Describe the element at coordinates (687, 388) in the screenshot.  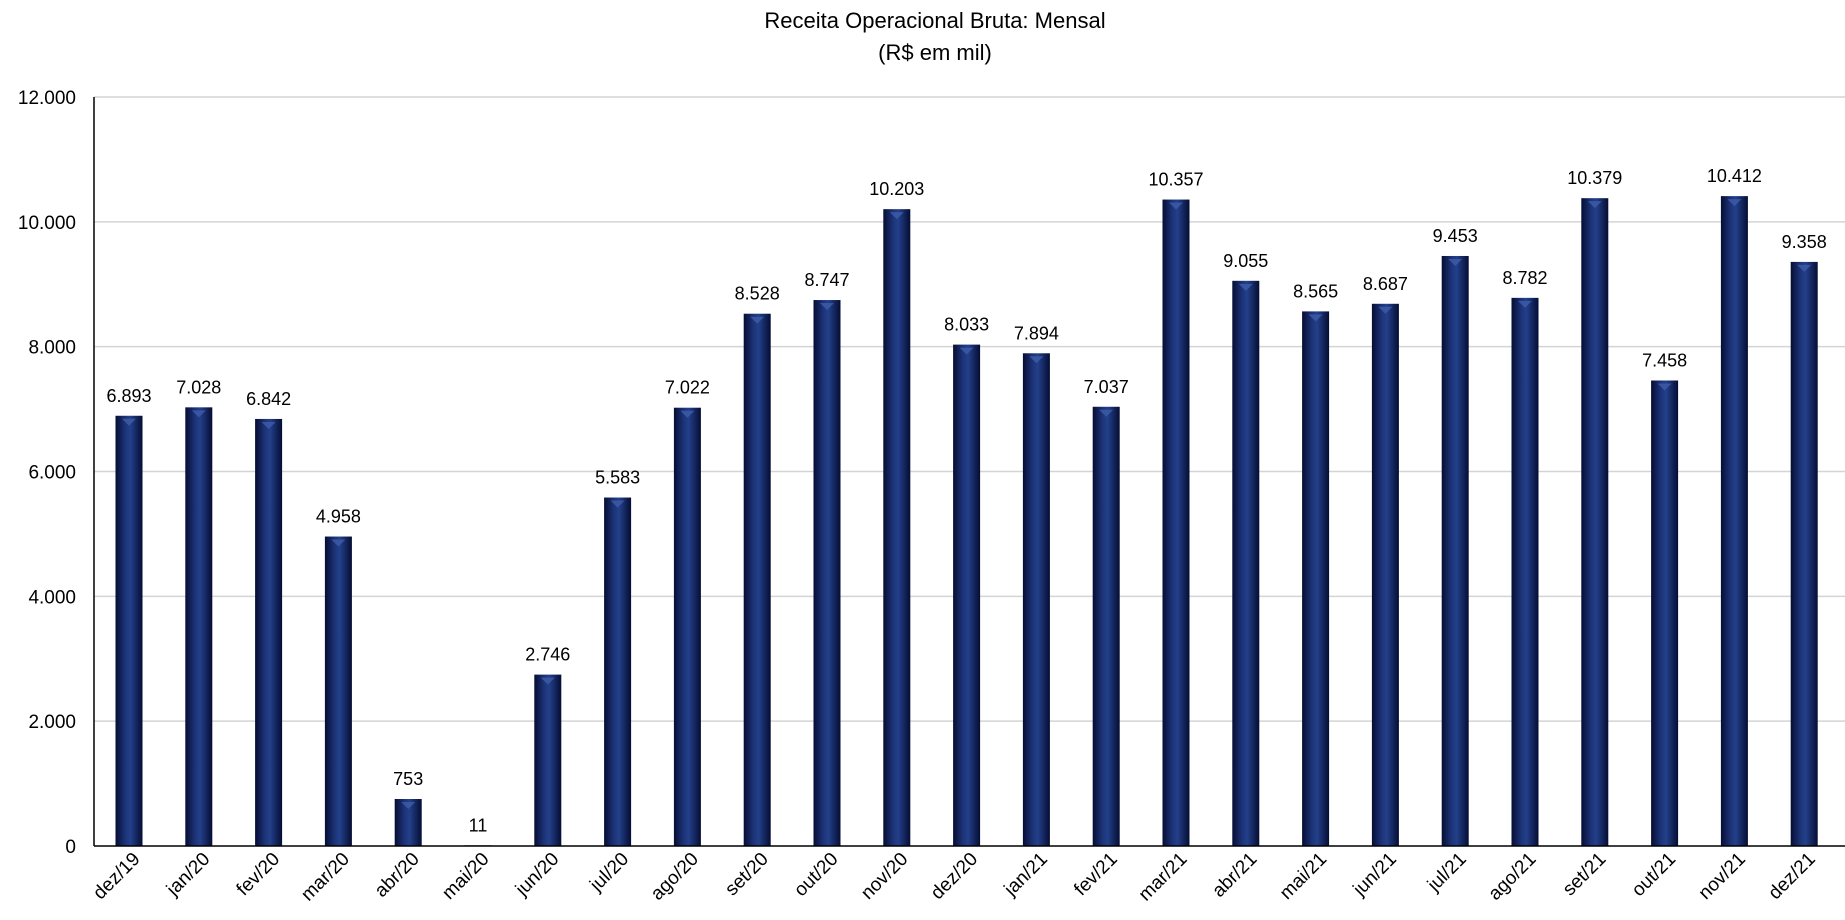
I see `data-label: 7.022` at that location.